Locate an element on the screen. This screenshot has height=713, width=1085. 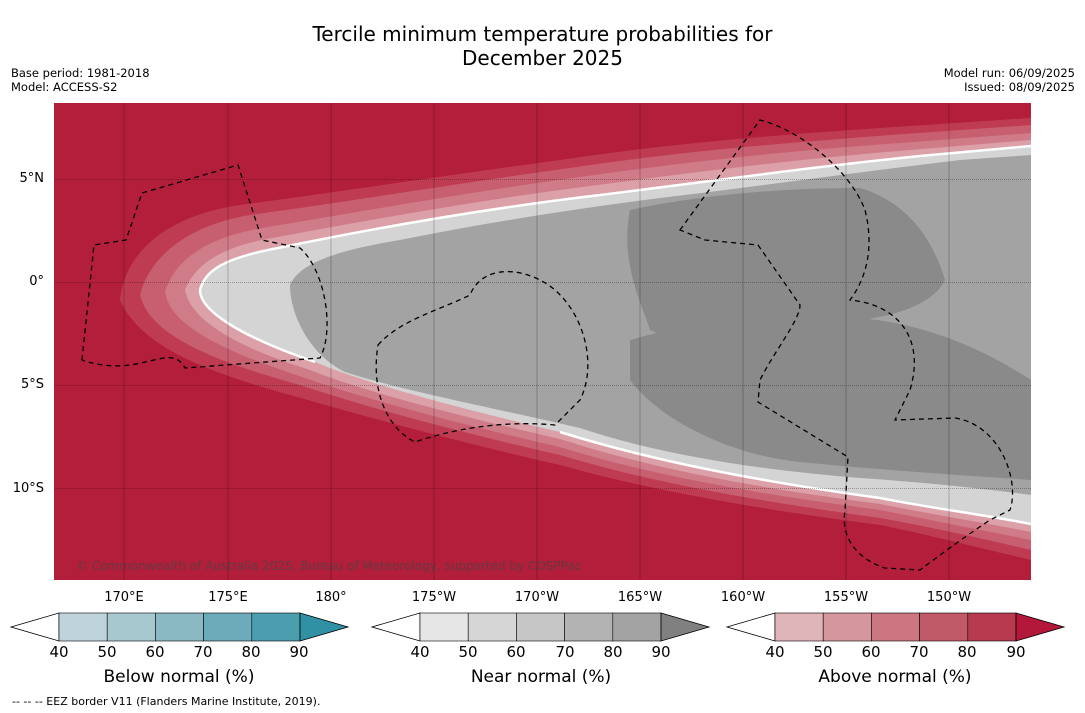
lon-label-160w: 160°W is located at coordinates (743, 597).